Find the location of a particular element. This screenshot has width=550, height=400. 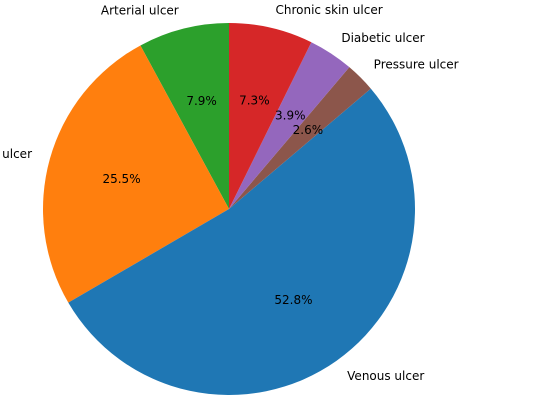

pie-pct-venous-ulcer: 52.8% is located at coordinates (293, 300).